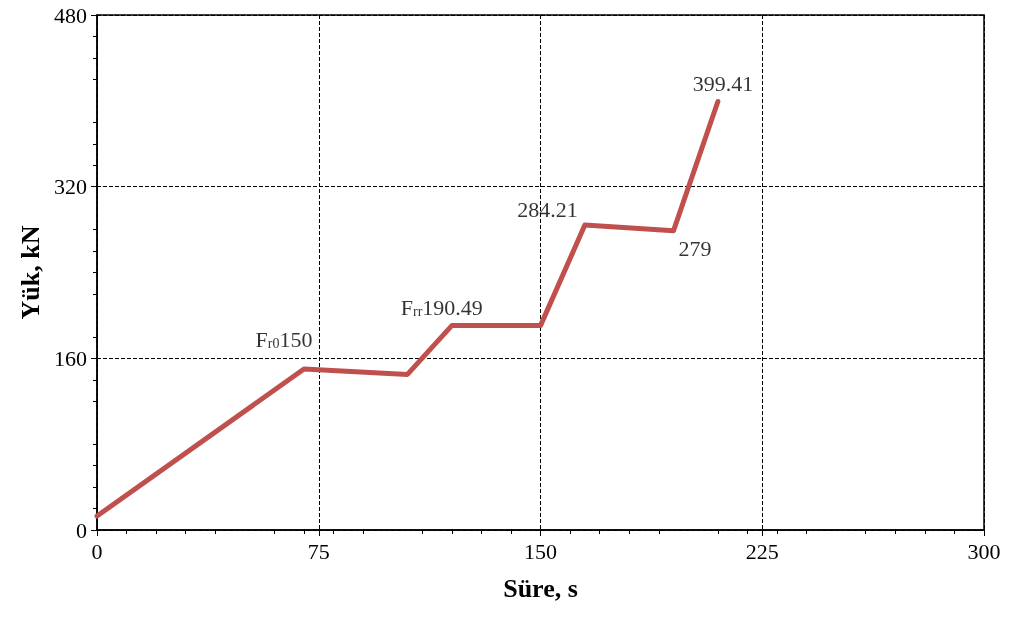  Describe the element at coordinates (695, 249) in the screenshot. I see `annotation: 279` at that location.